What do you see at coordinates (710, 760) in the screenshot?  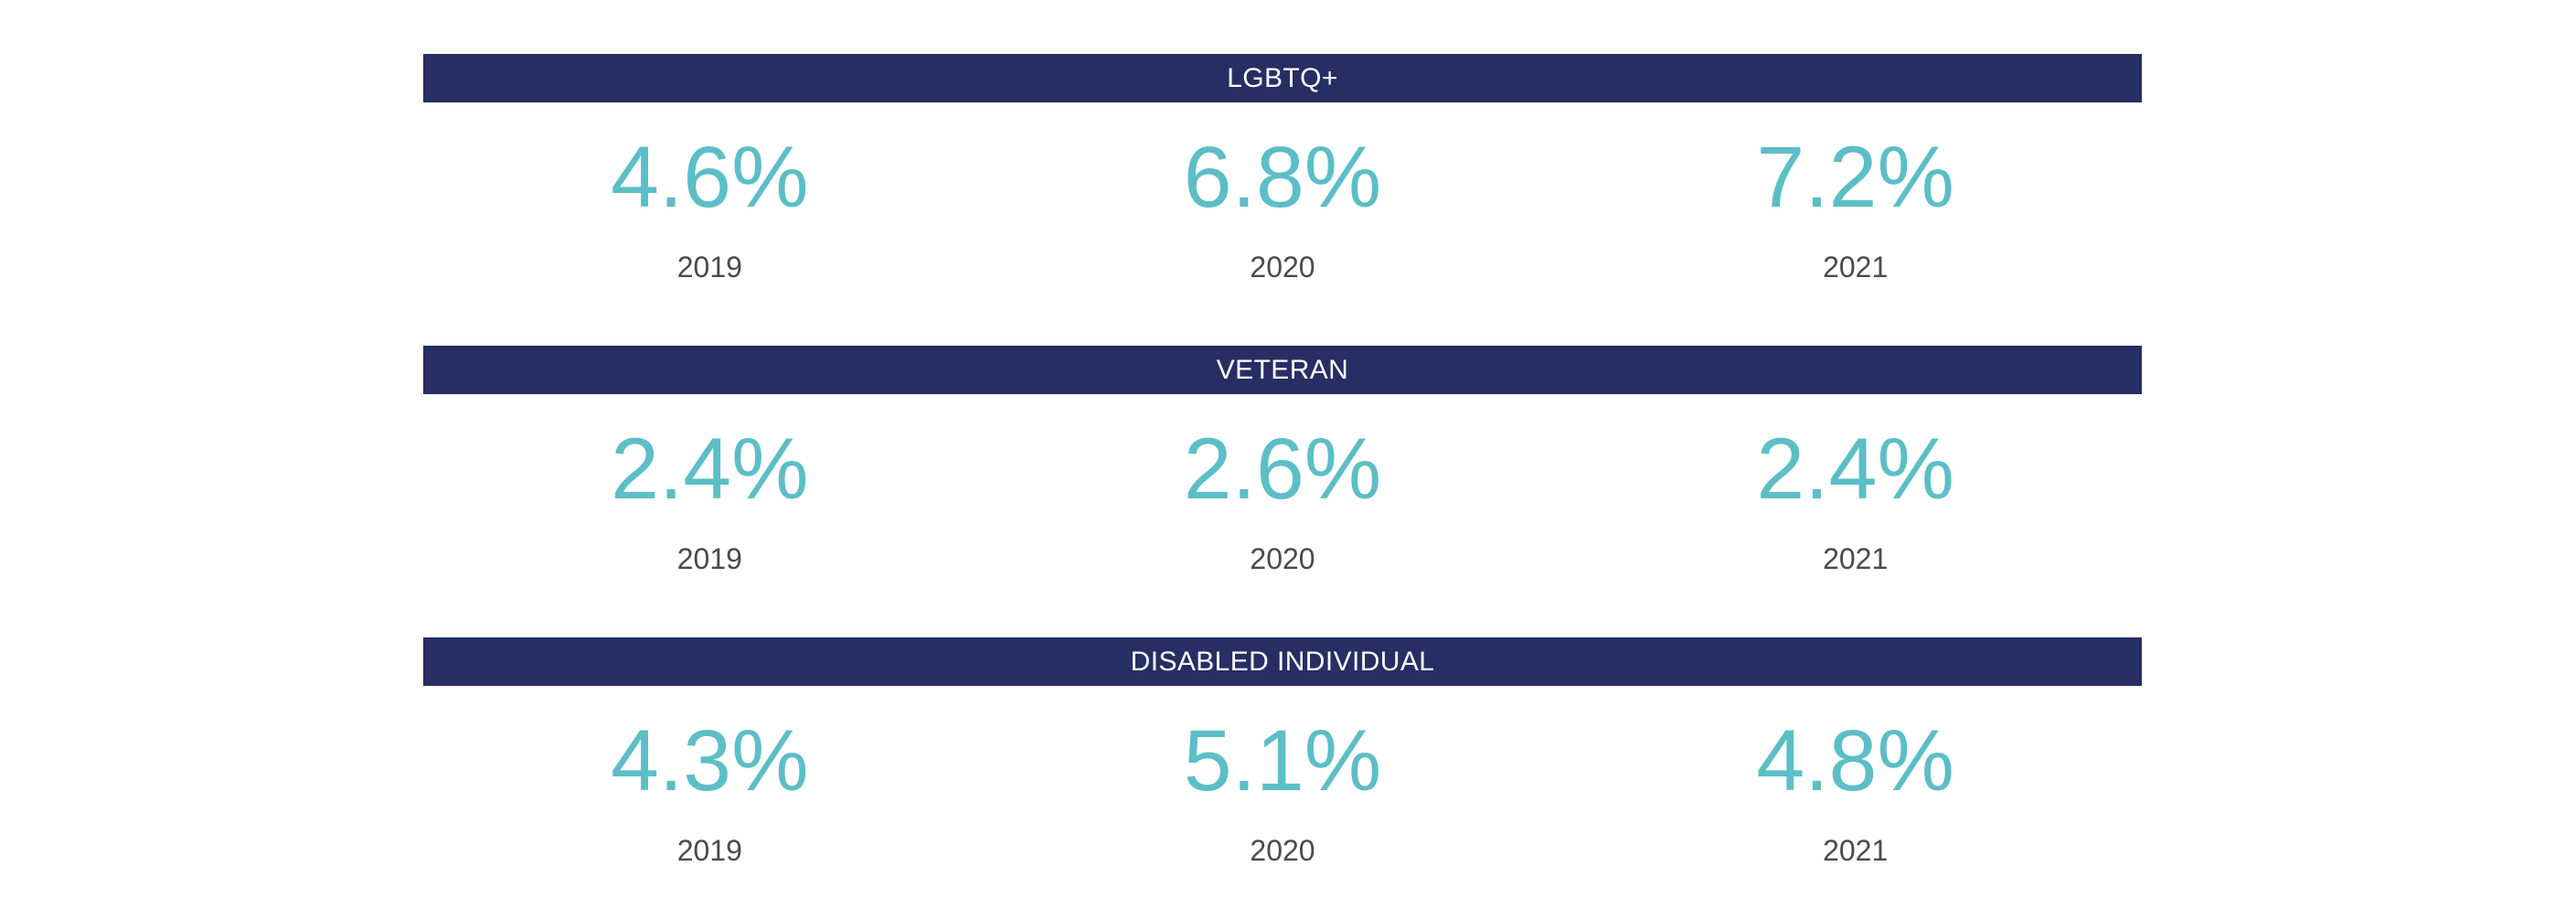 I see `stat-value: 4.3%` at bounding box center [710, 760].